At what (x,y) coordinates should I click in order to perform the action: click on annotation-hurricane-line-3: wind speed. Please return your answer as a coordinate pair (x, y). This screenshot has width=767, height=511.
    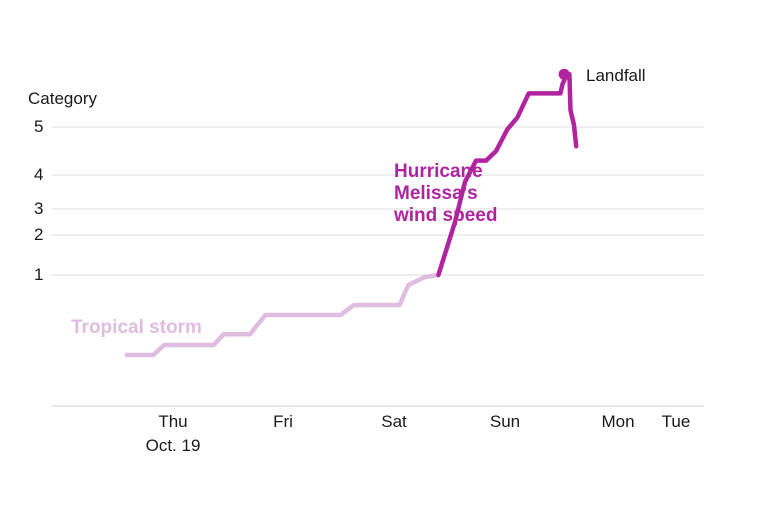
    Looking at the image, I should click on (445, 215).